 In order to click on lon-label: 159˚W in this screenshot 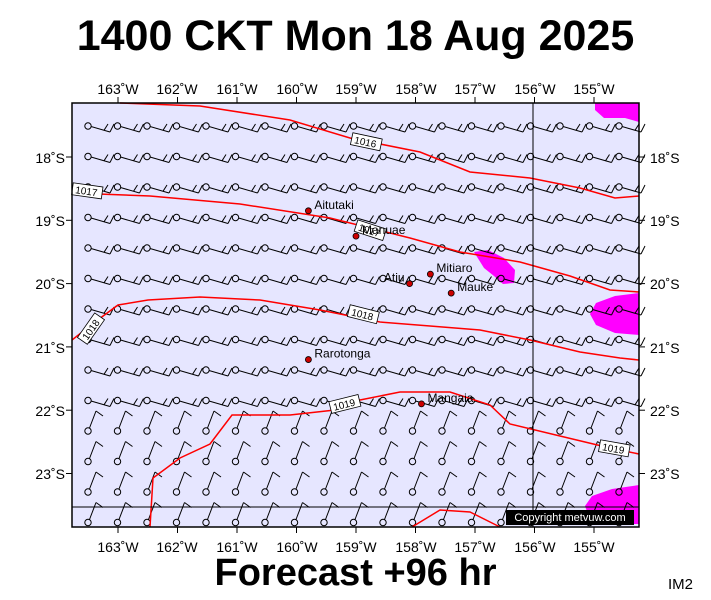, I will do `click(356, 89)`.